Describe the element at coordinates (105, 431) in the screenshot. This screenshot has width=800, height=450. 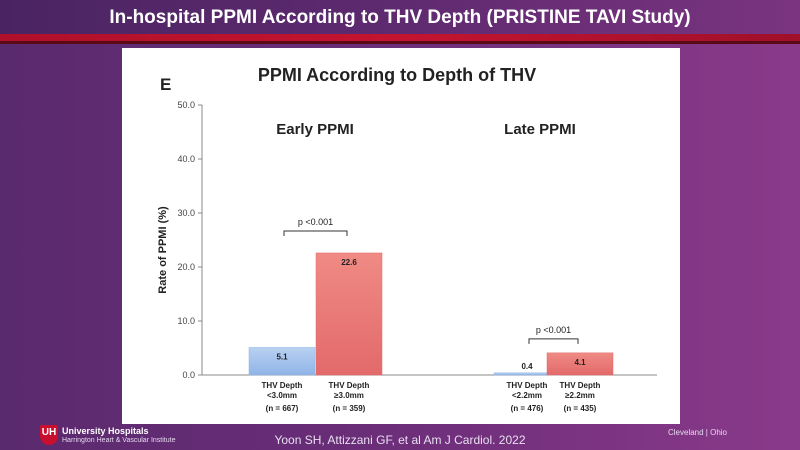
I see `logo-name: University Hospitals` at that location.